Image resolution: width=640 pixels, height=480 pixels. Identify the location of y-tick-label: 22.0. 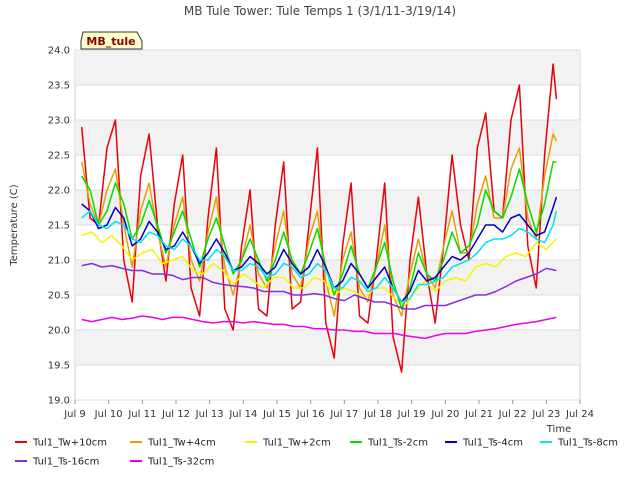
(59, 191).